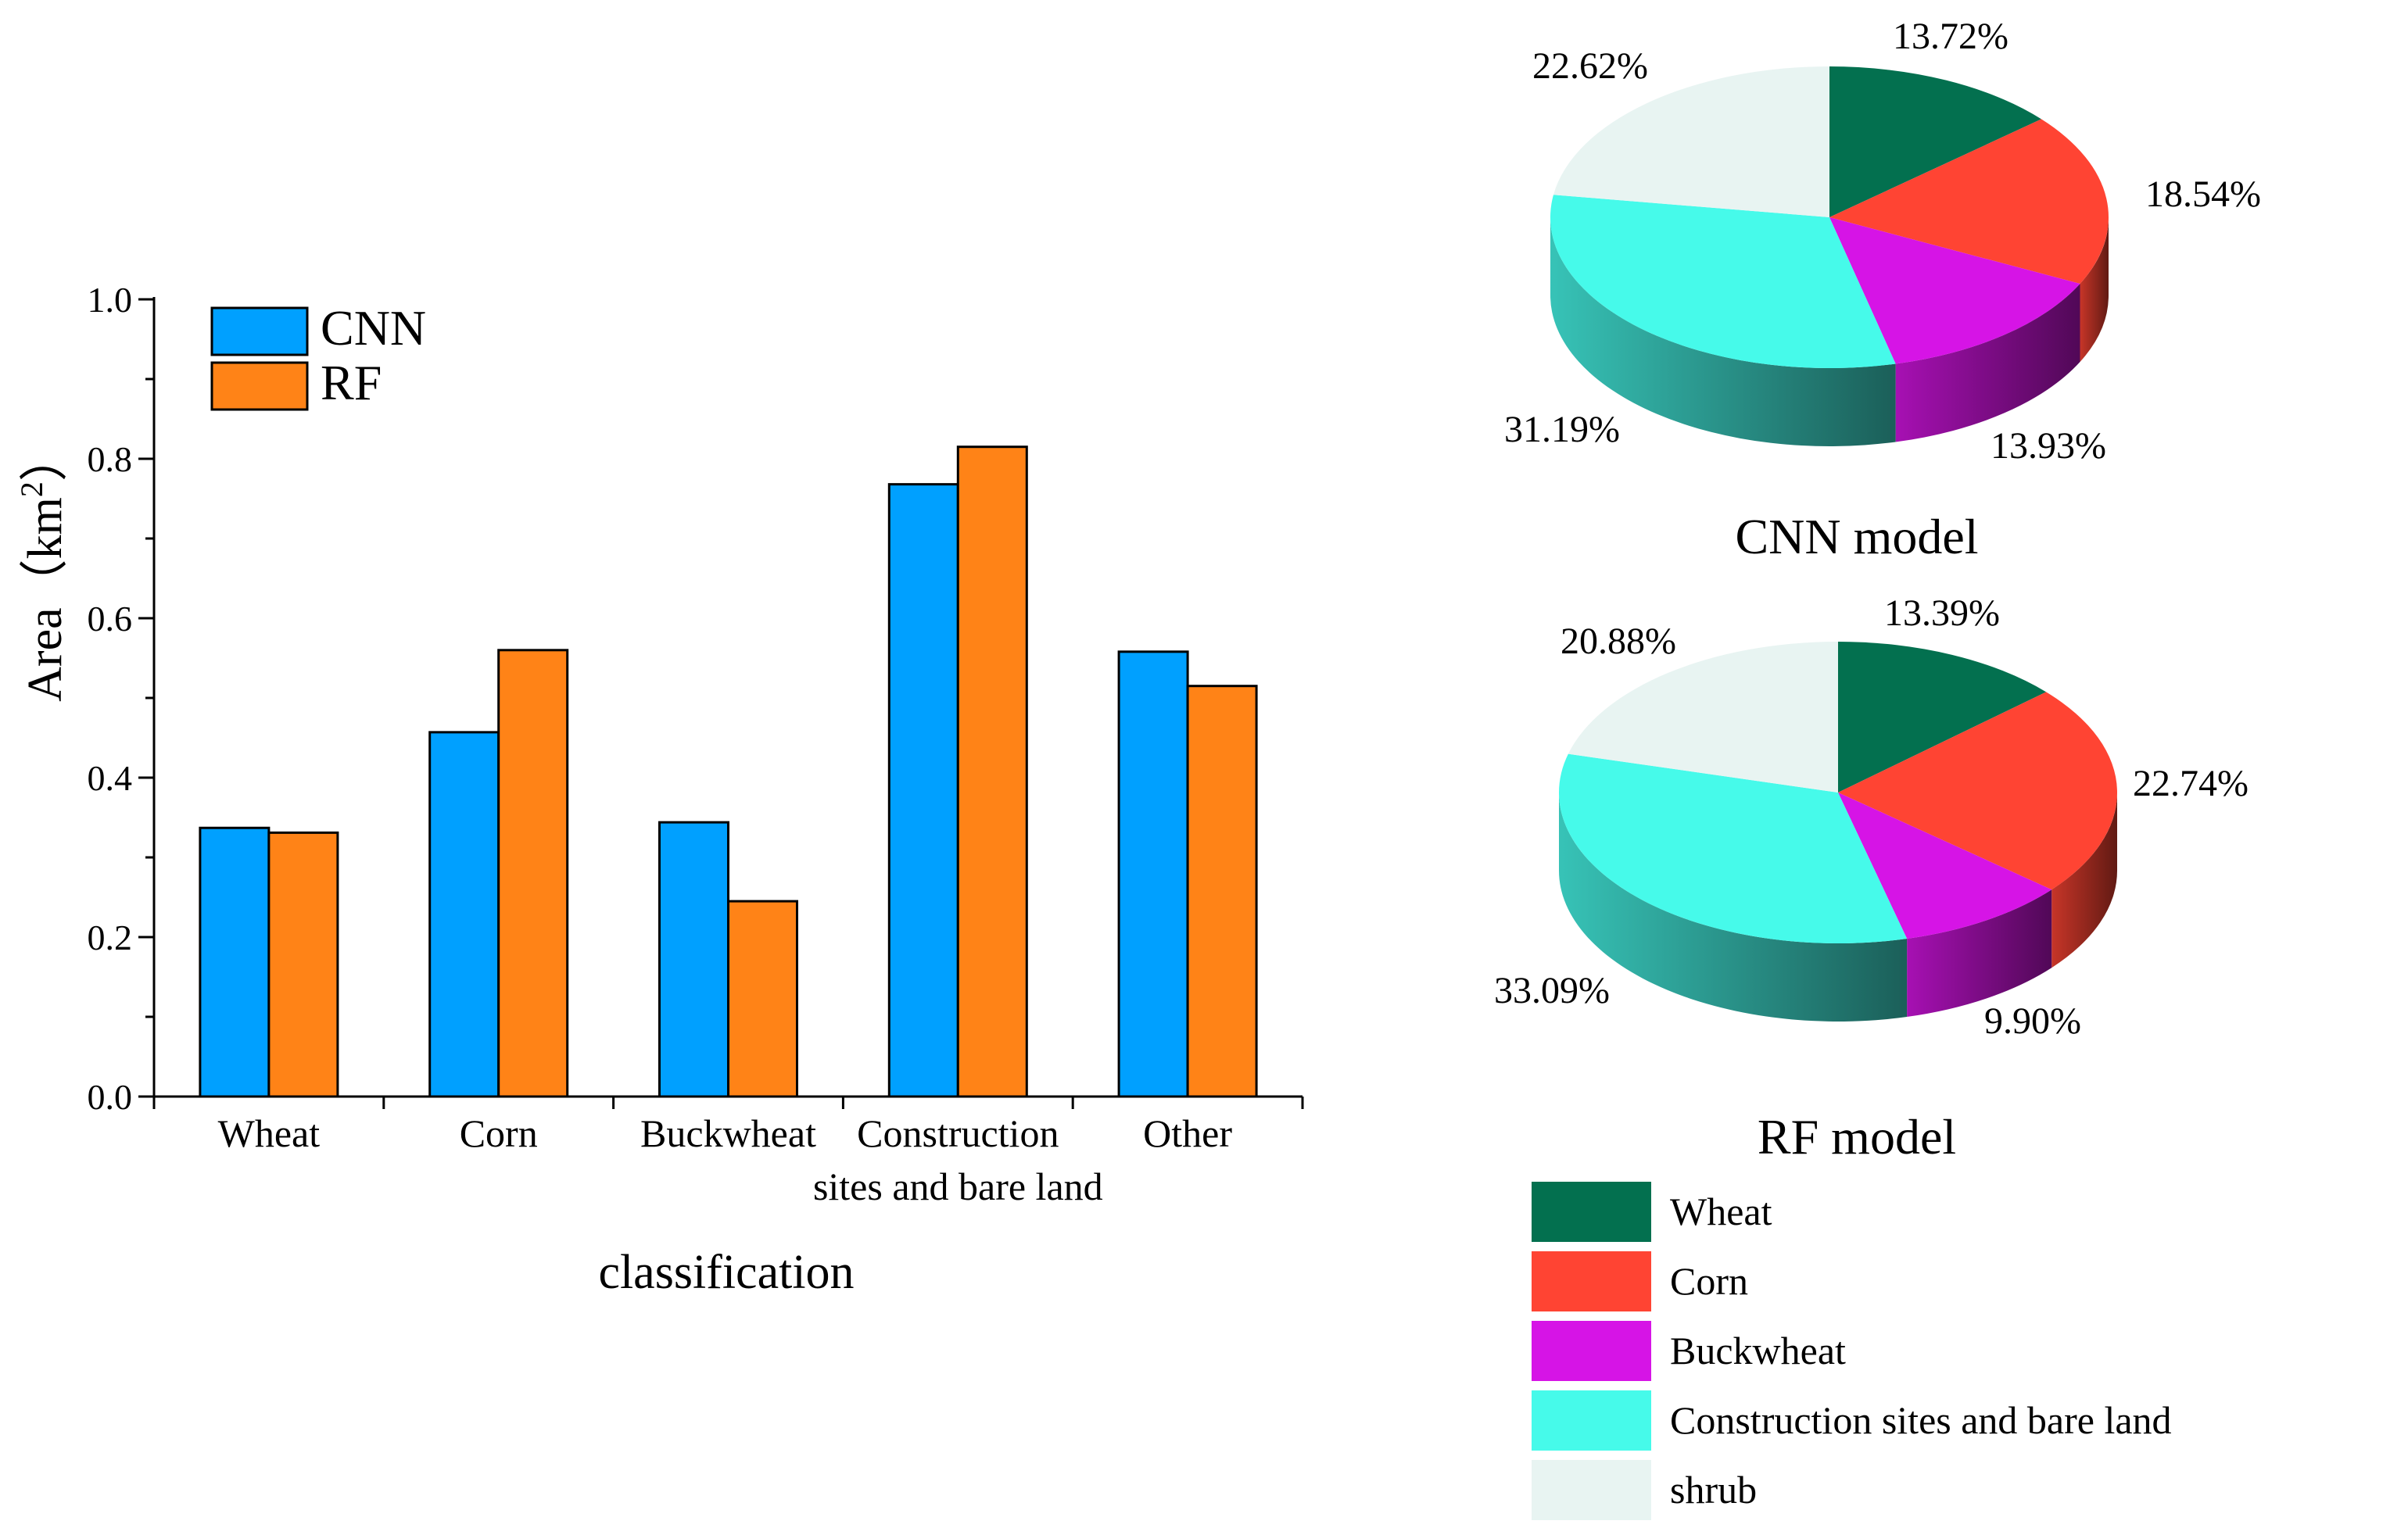  I want to click on x-tick-label: Corn, so click(499, 1133).